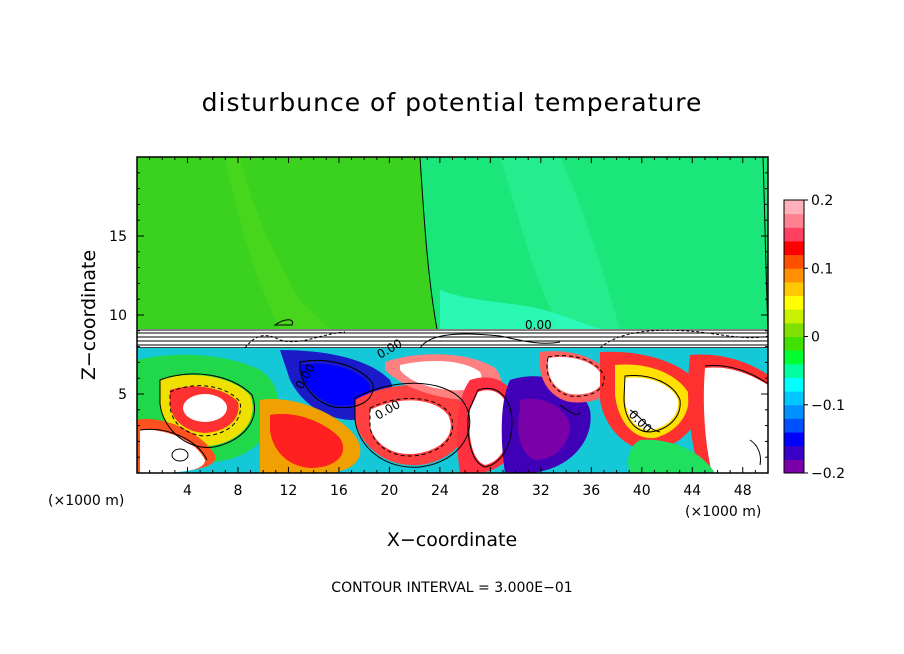 This screenshot has height=654, width=904. I want to click on y-tick-label: 15, so click(118, 237).